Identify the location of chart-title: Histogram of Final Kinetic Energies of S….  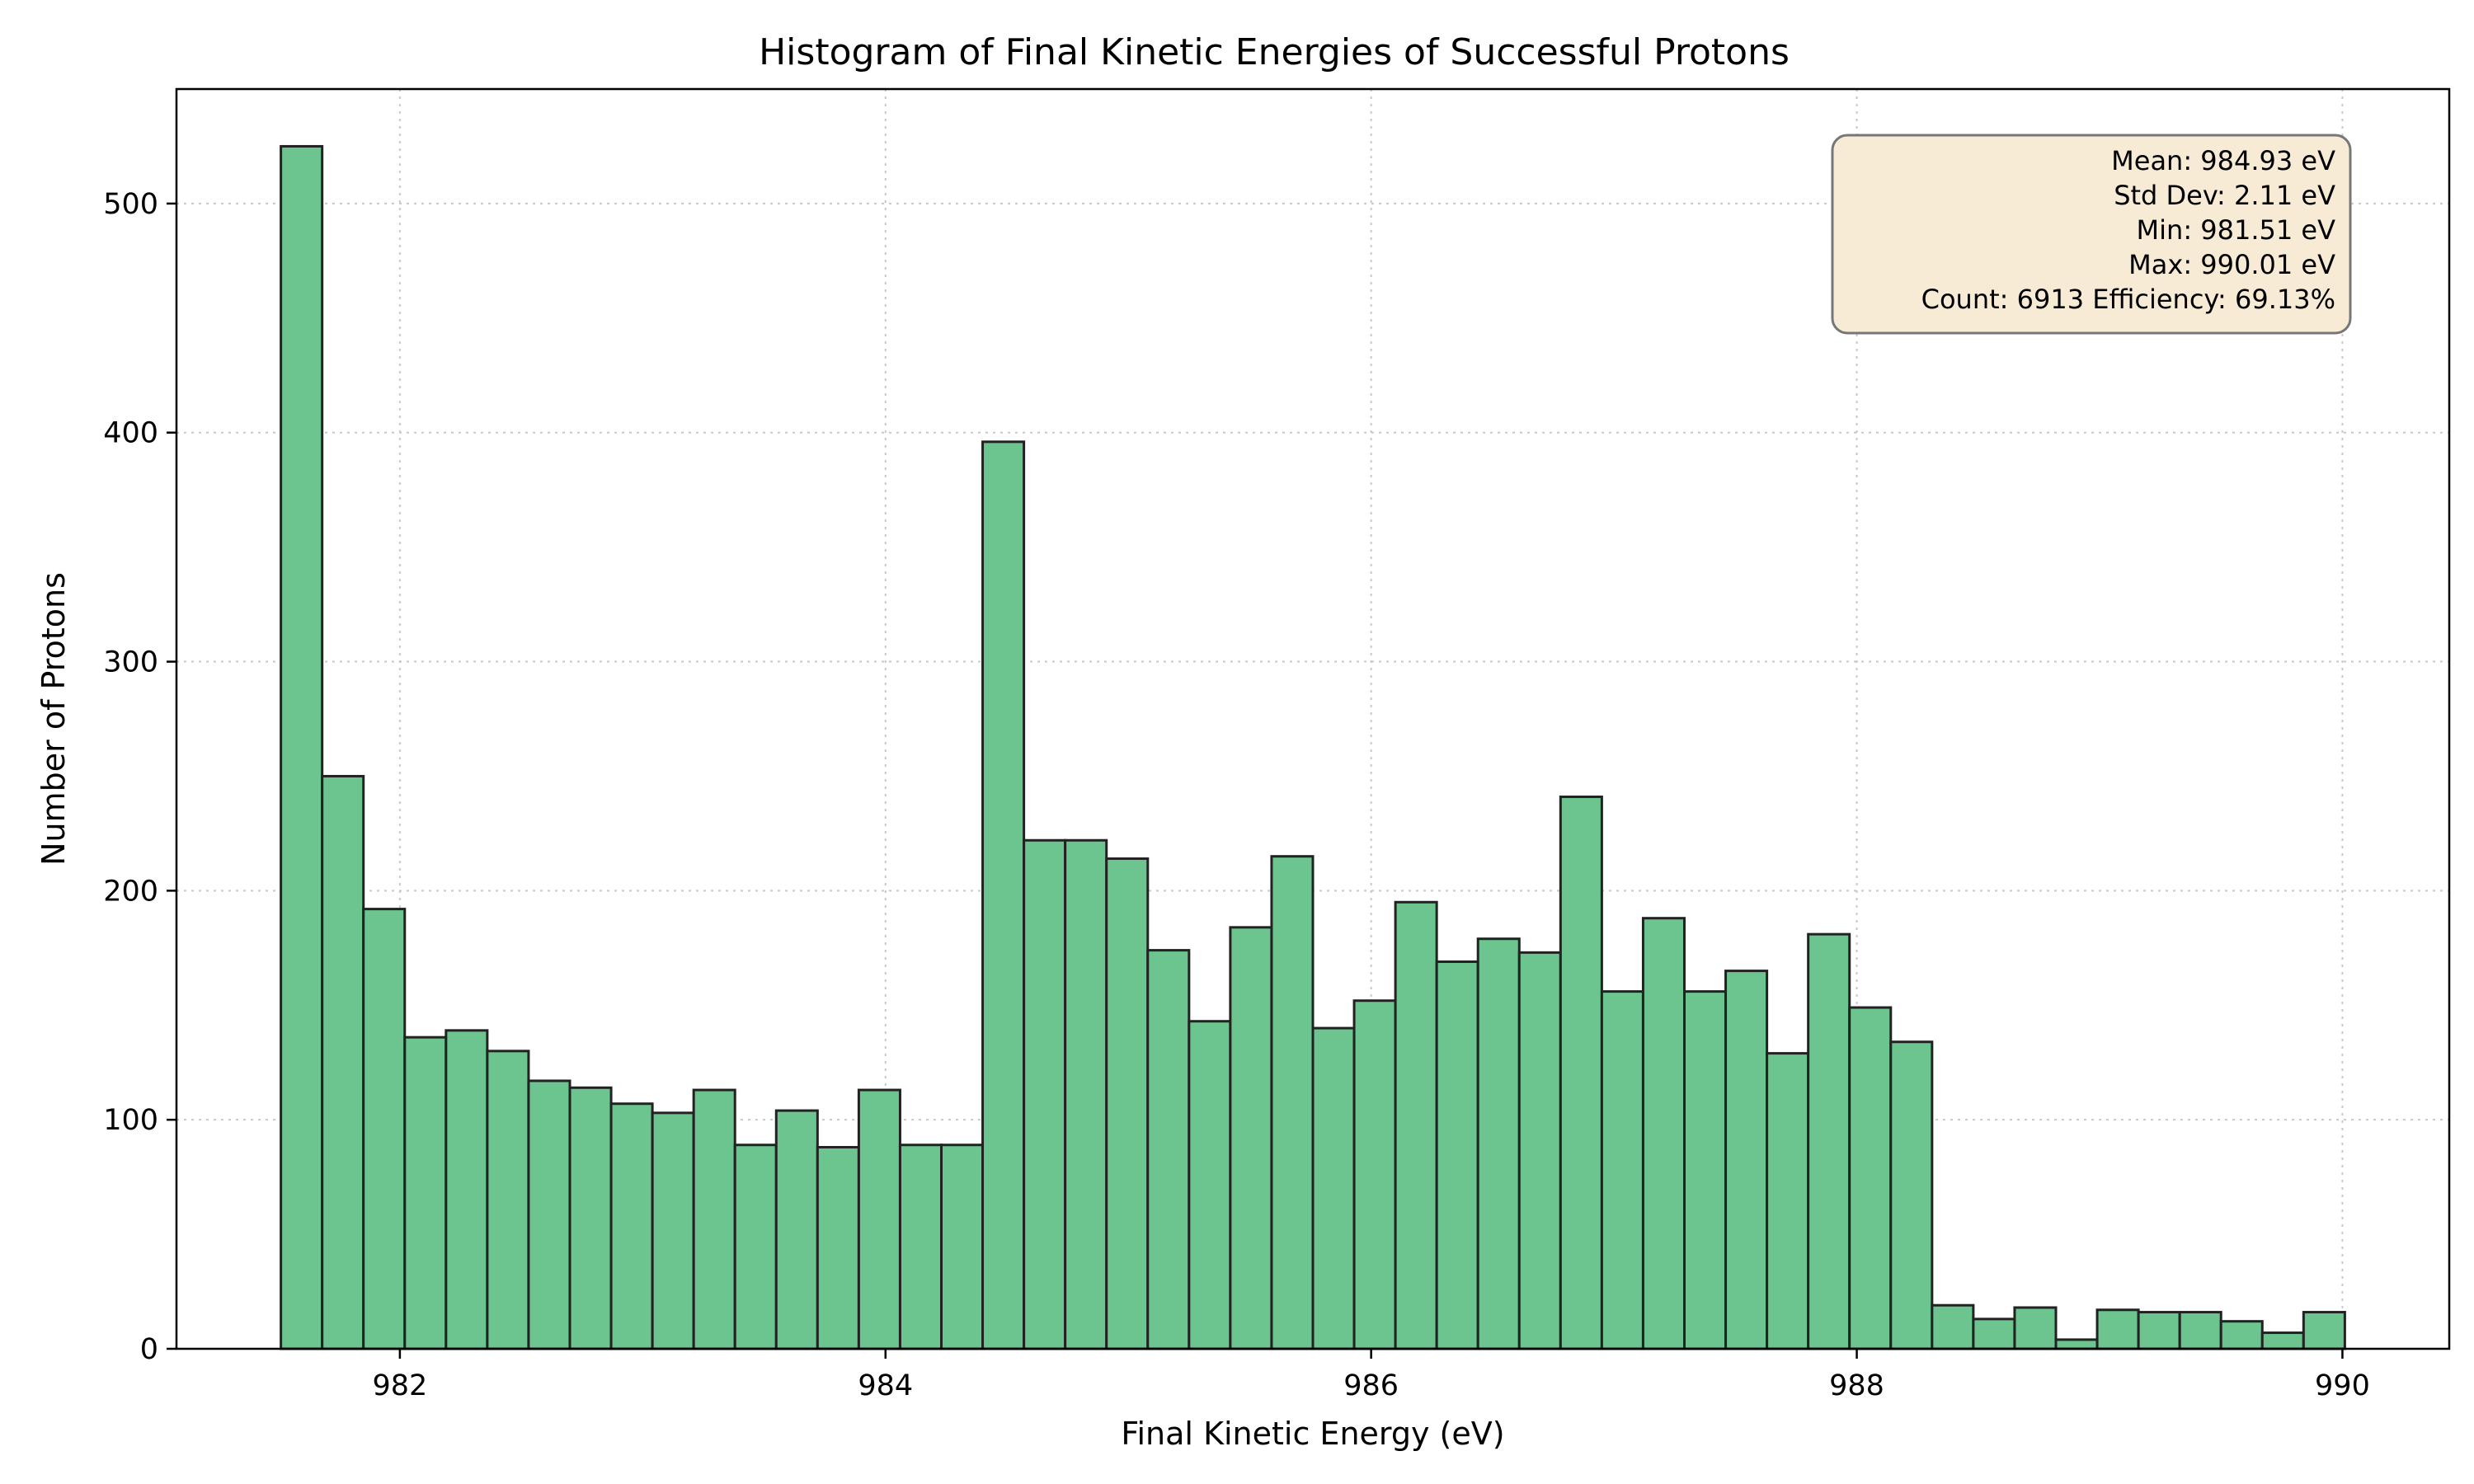
(1274, 52).